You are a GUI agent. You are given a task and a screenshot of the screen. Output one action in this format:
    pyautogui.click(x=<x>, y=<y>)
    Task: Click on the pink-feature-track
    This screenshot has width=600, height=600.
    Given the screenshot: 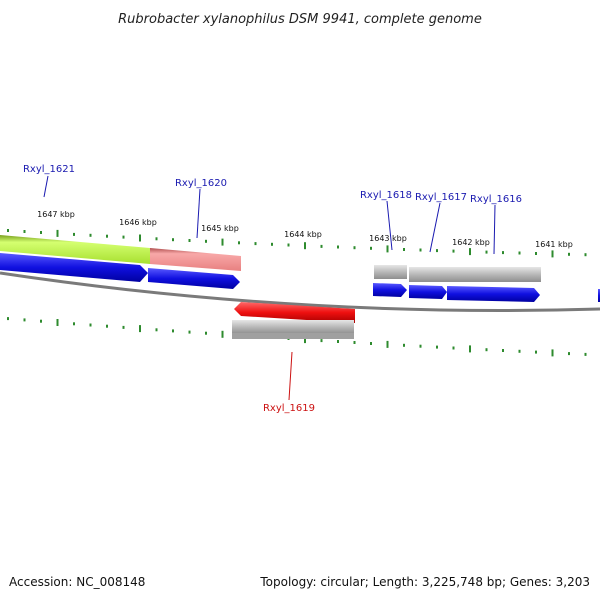 What is the action you would take?
    pyautogui.click(x=195, y=259)
    